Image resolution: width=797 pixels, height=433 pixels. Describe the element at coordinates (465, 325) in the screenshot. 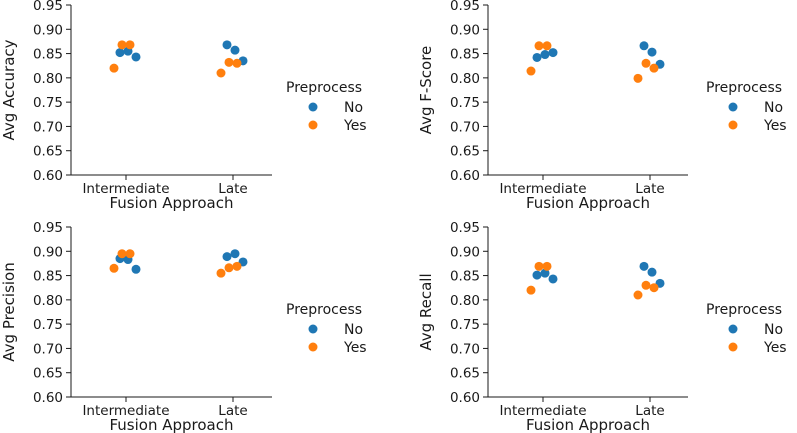

I see `y-tick-label: 0.75` at that location.